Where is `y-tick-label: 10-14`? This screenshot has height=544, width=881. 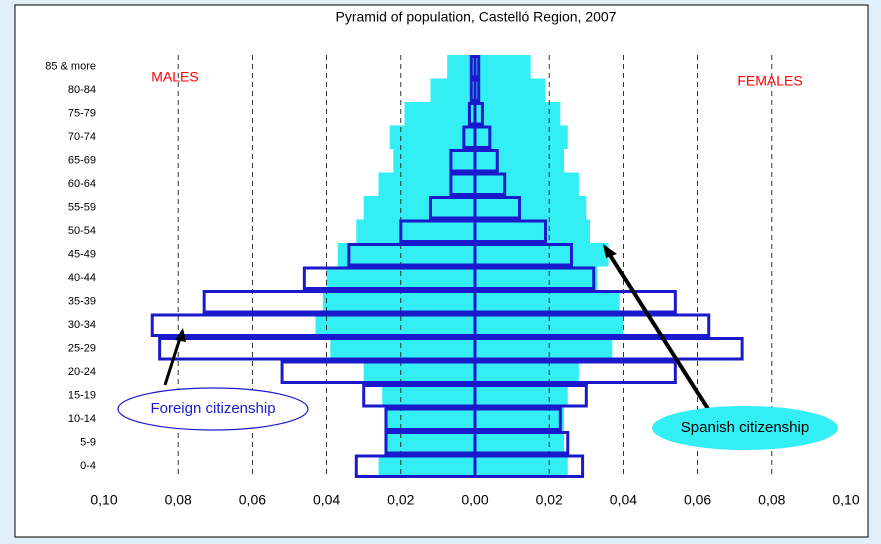
y-tick-label: 10-14 is located at coordinates (82, 419).